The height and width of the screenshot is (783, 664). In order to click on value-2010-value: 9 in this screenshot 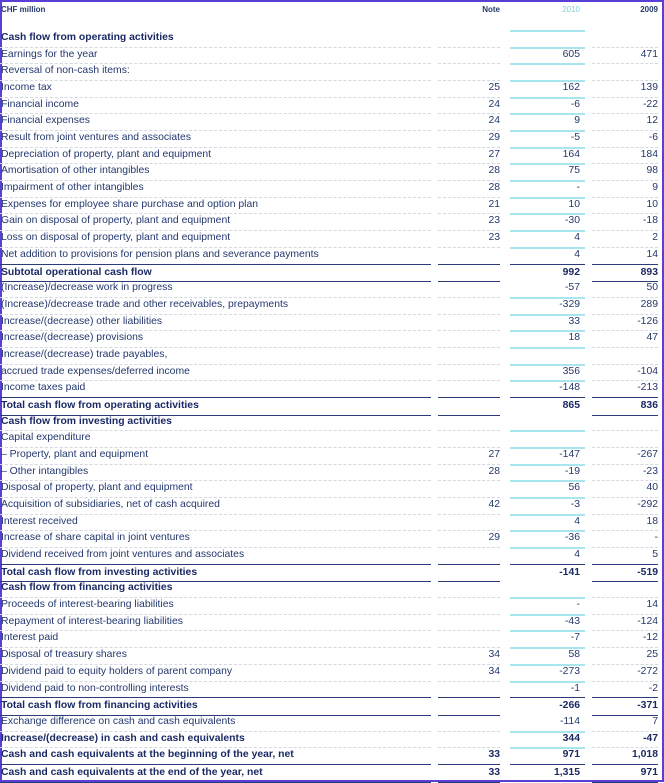, I will do `click(577, 121)`.